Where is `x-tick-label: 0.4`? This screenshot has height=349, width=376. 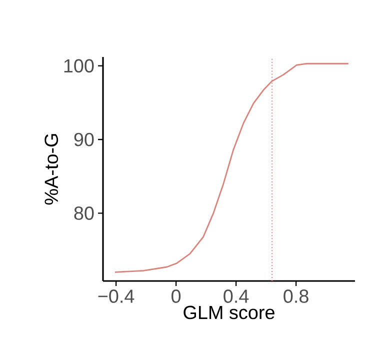
x-tick-label: 0.4 is located at coordinates (236, 296).